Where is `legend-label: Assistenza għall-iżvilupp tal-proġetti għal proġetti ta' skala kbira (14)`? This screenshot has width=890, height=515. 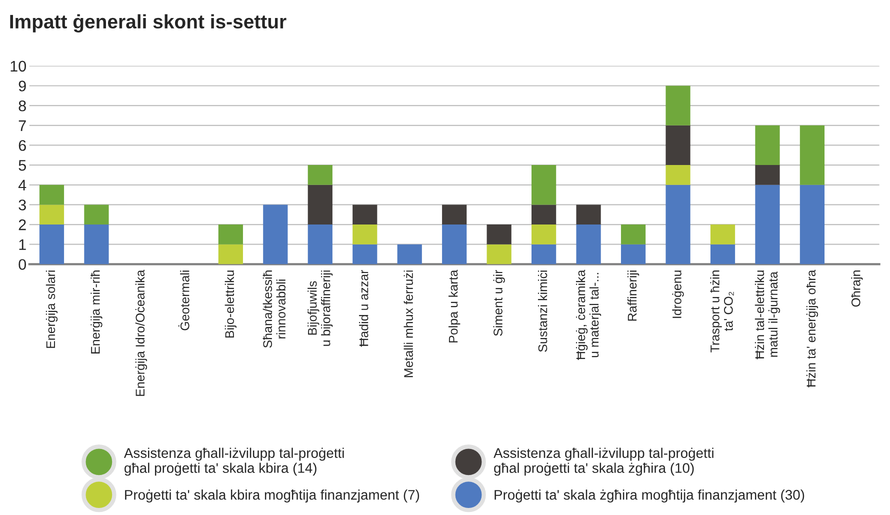
legend-label: Assistenza għall-iżvilupp tal-proġetti għal proġetti ta' skala kbira (14) is located at coordinates (234, 462).